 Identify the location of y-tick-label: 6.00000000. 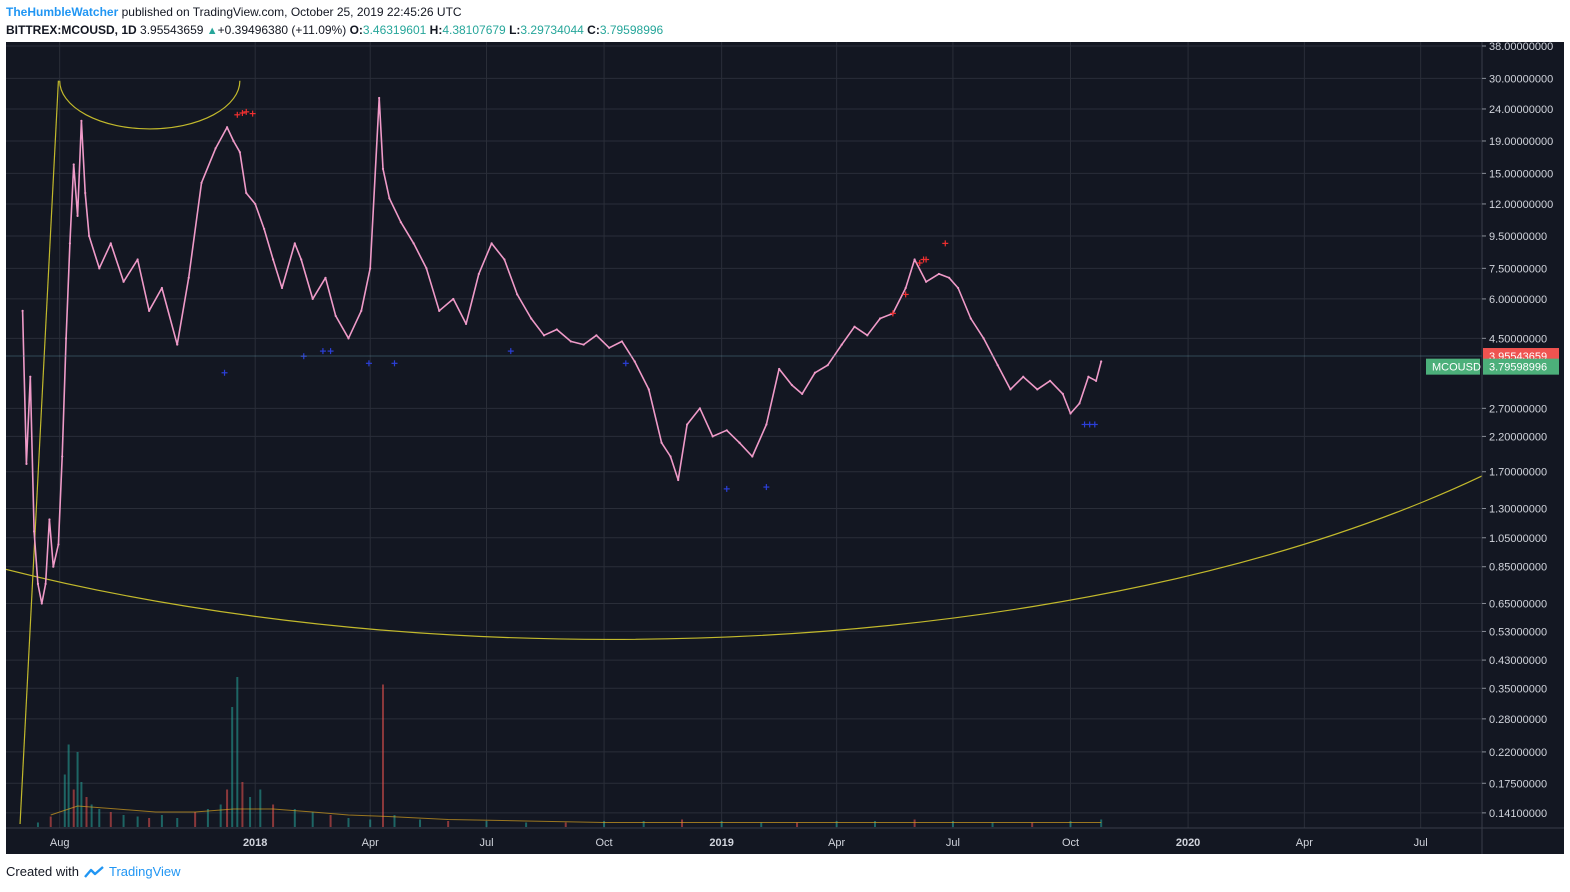
(1518, 300).